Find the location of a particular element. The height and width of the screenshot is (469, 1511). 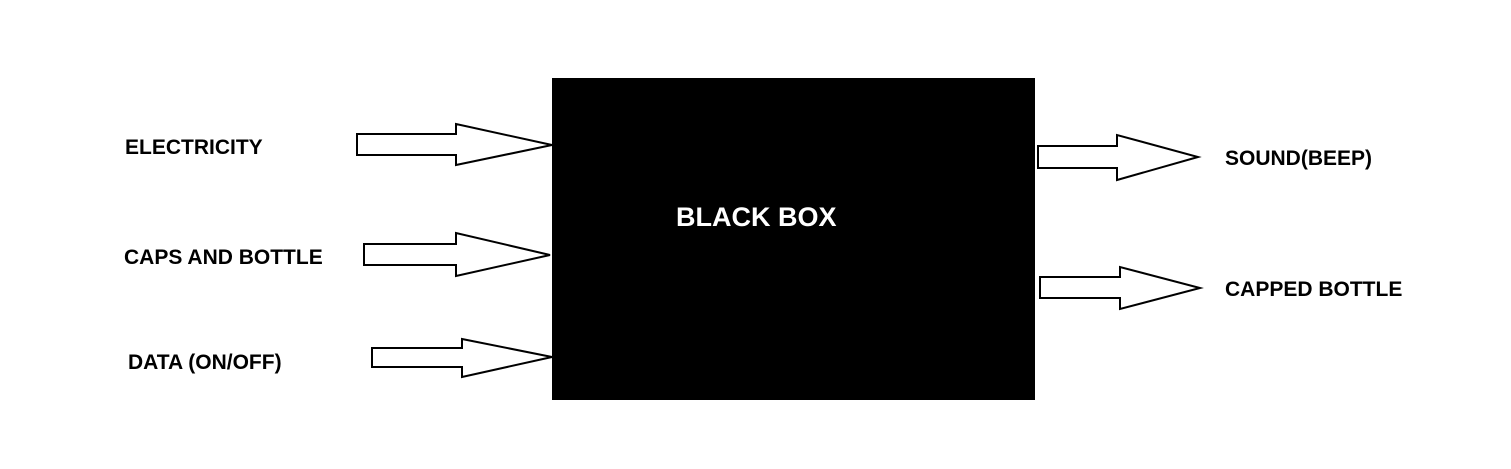

black-box-label: BLACK BOX is located at coordinates (756, 217).